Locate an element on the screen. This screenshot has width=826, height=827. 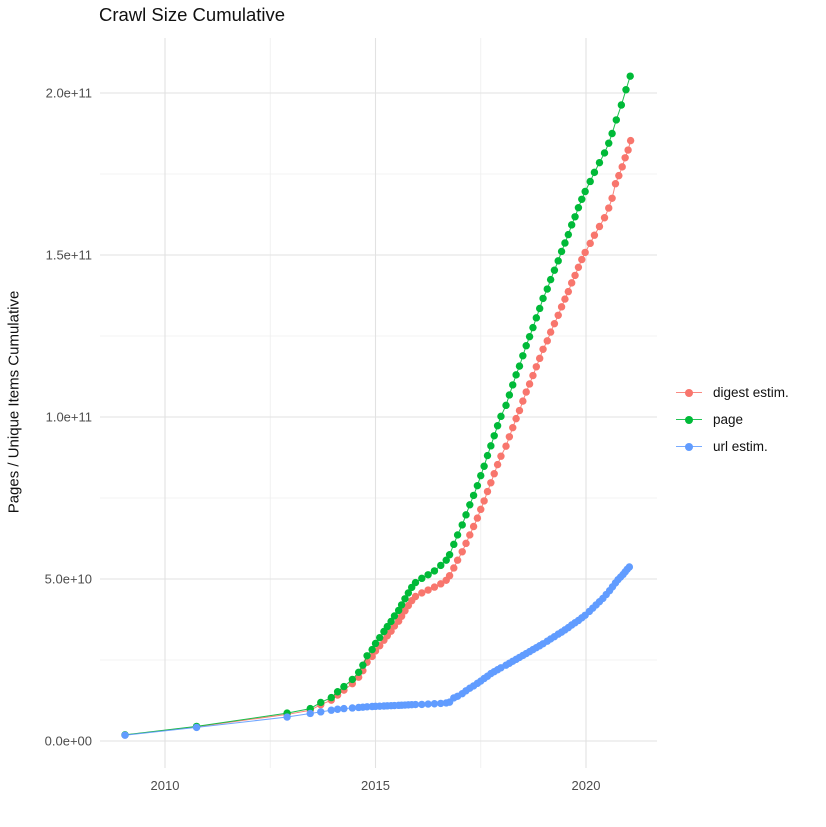
x-tick-label: 2020 is located at coordinates (586, 785).